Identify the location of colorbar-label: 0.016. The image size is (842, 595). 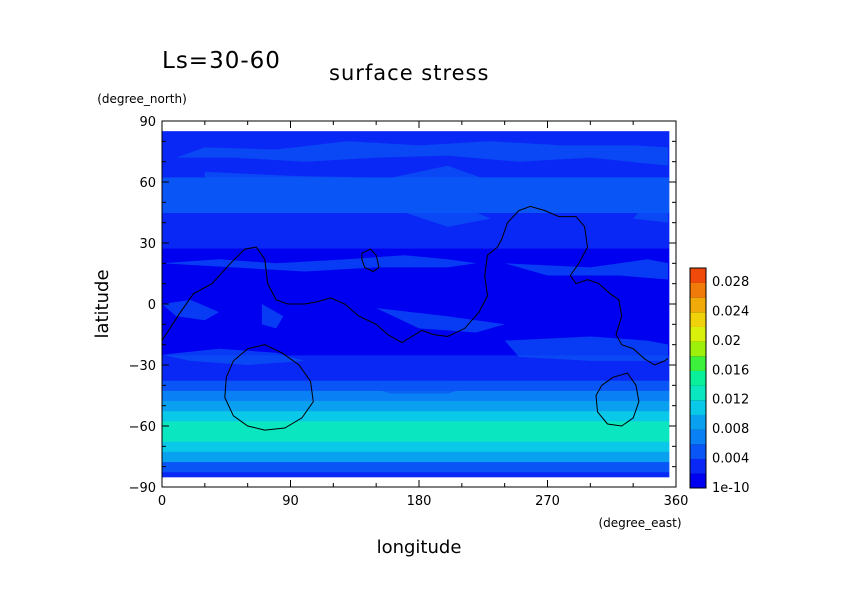
(730, 370).